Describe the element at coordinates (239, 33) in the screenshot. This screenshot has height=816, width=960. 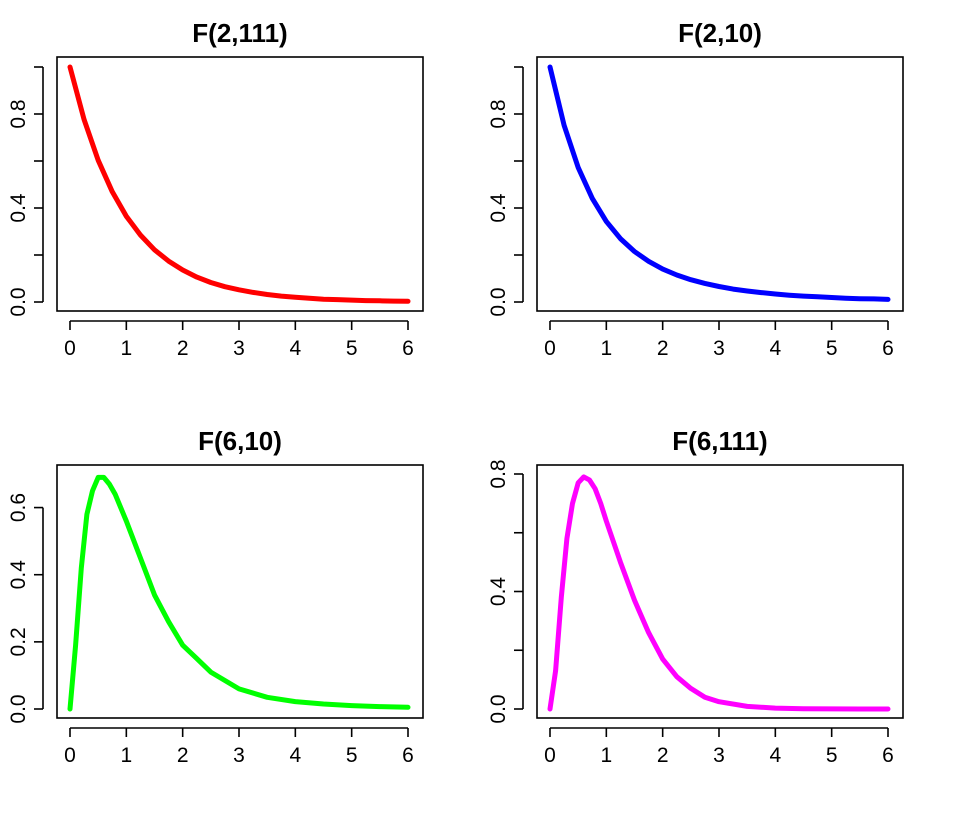
I see `chart-title: F(2,111)` at that location.